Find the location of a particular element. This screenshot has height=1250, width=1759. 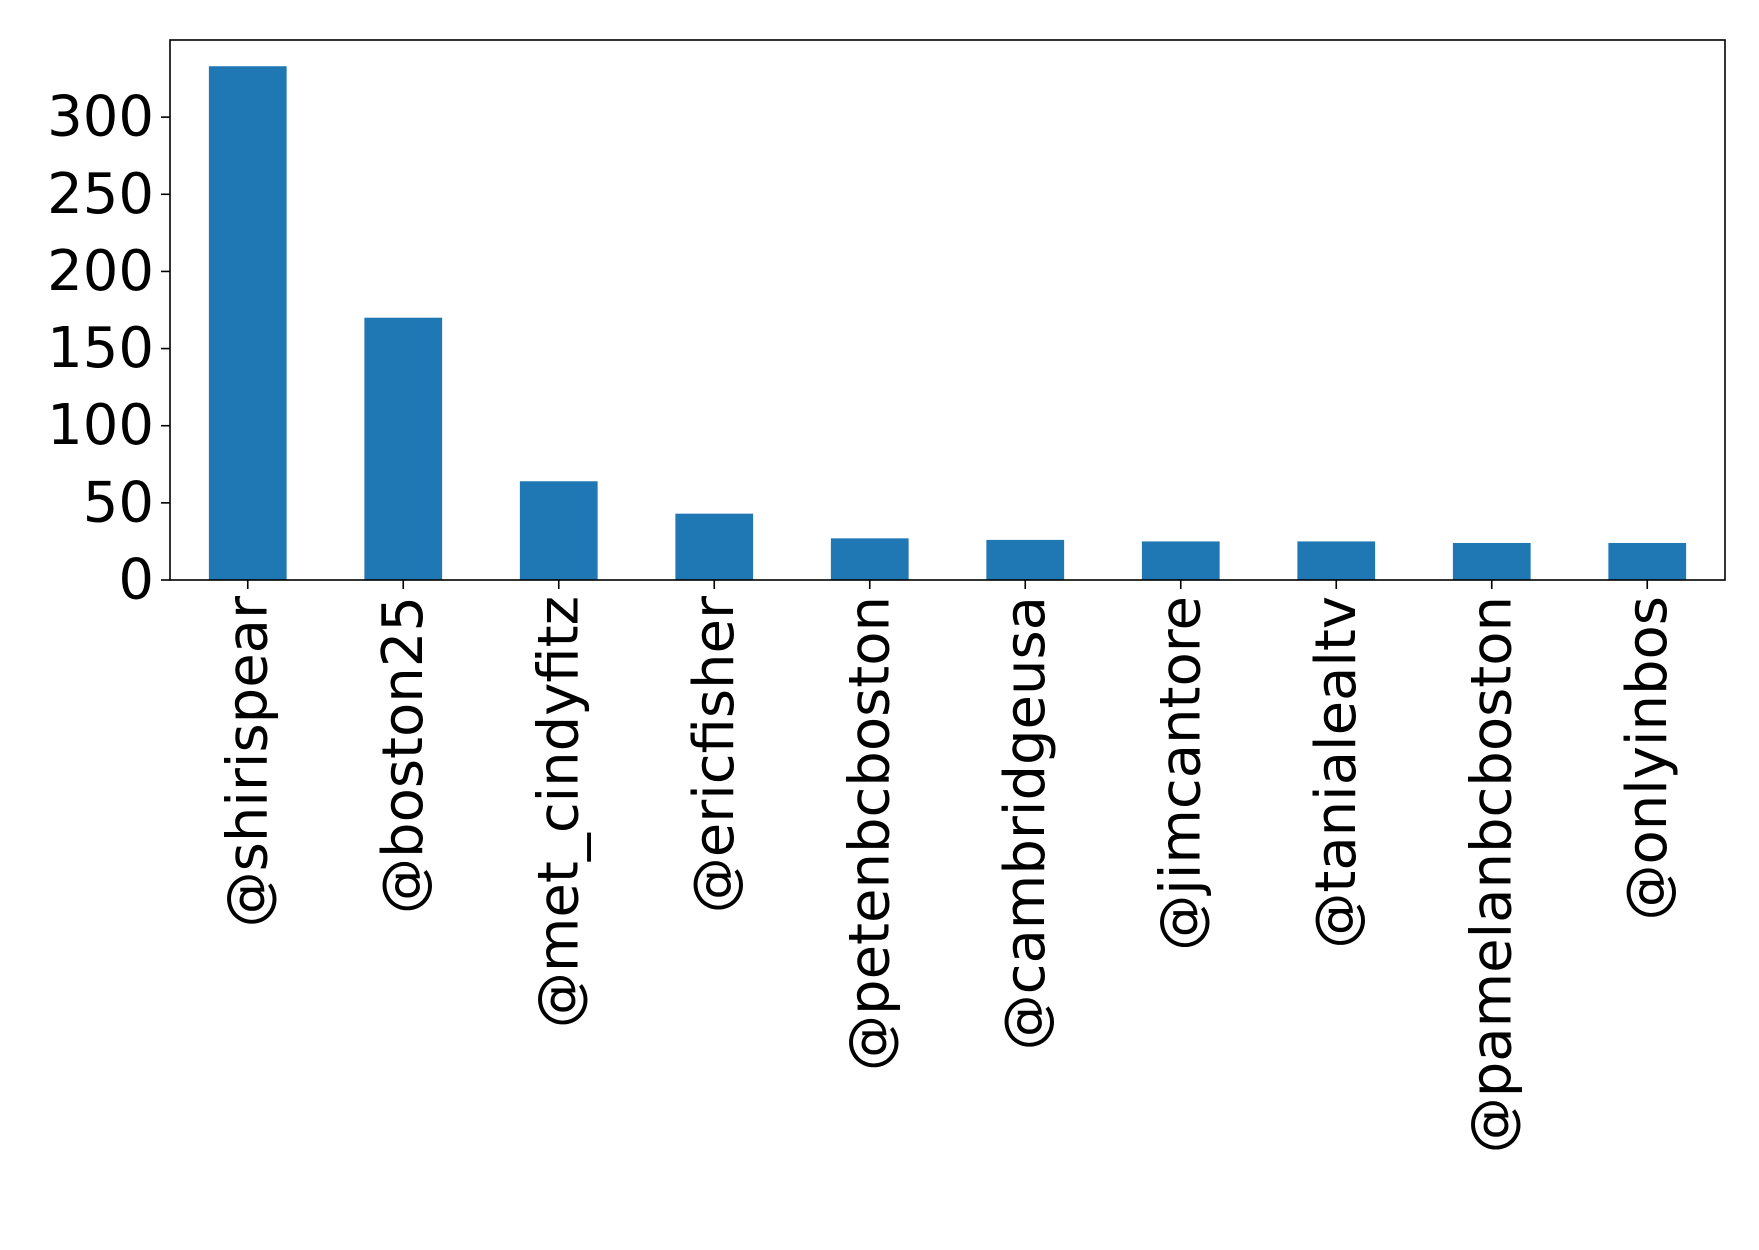

x-tick-label-8: @pamelanbcboston is located at coordinates (1491, 874).